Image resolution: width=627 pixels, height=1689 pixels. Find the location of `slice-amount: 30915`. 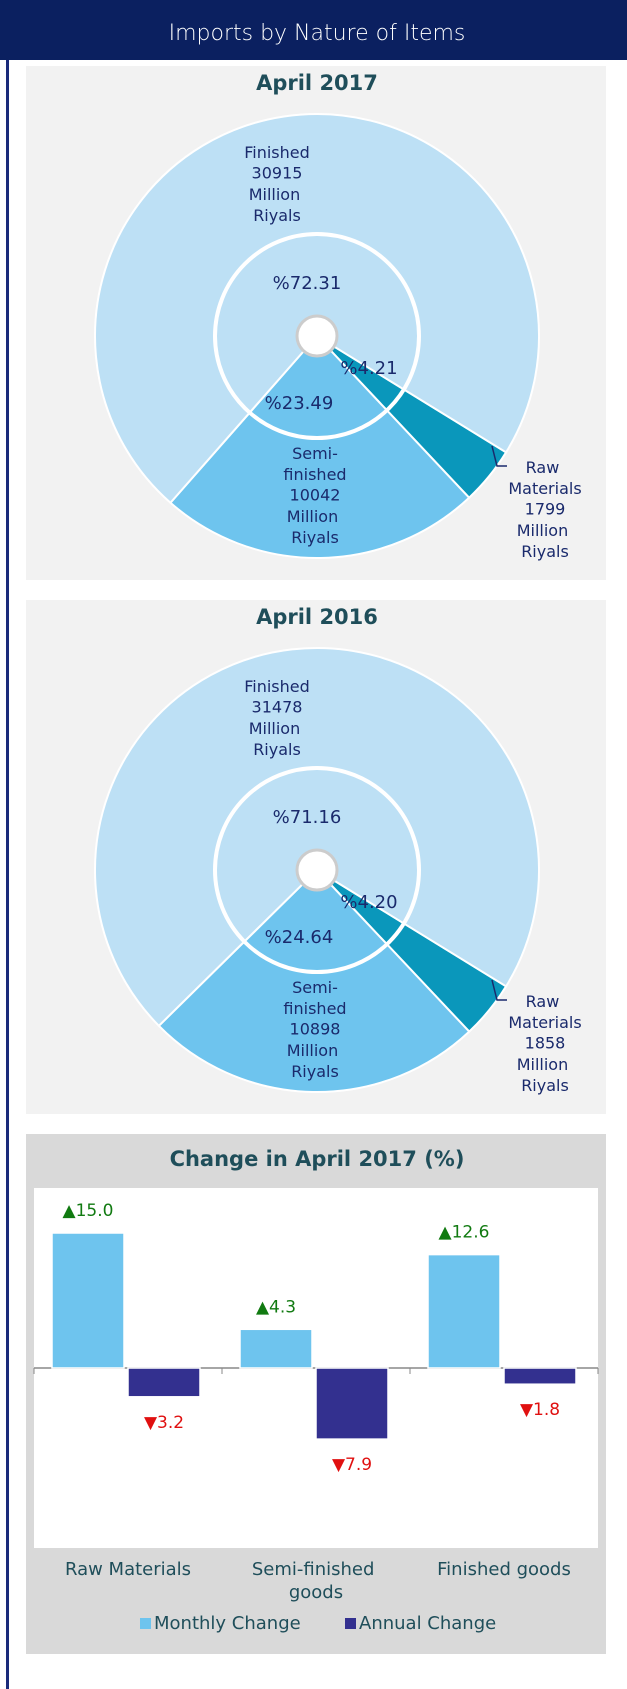

slice-amount: 30915 is located at coordinates (277, 173).